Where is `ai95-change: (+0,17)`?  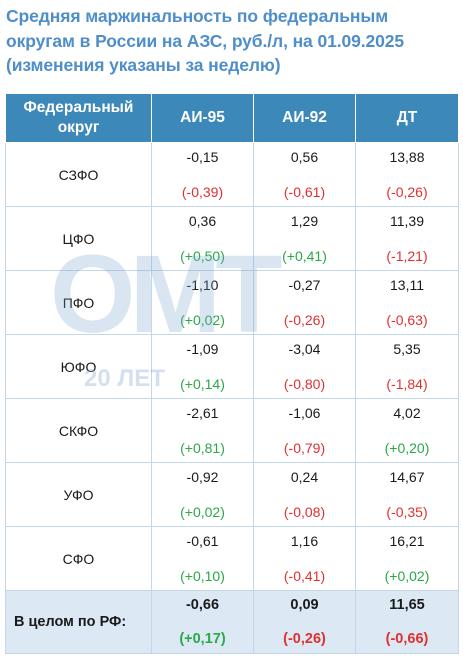
ai95-change: (+0,17) is located at coordinates (202, 639).